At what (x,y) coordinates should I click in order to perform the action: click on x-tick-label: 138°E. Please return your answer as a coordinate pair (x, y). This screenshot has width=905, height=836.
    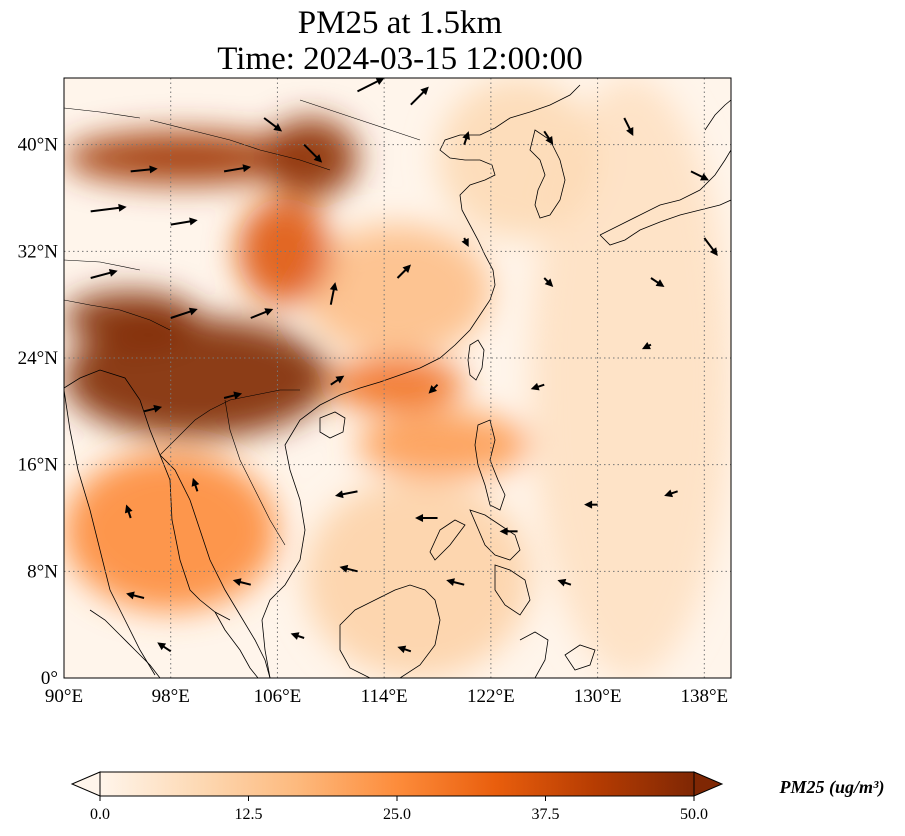
    Looking at the image, I should click on (704, 696).